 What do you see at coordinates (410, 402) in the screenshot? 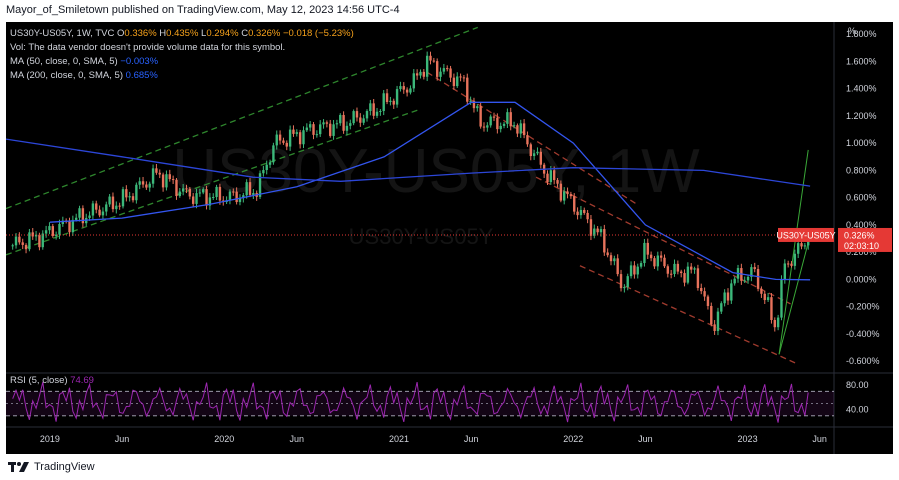
I see `rsi-line` at bounding box center [410, 402].